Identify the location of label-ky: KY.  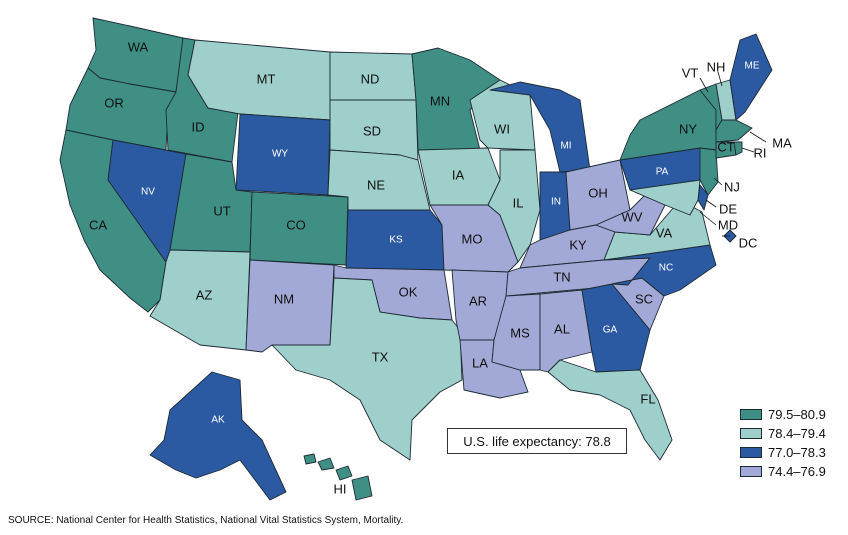
(578, 244).